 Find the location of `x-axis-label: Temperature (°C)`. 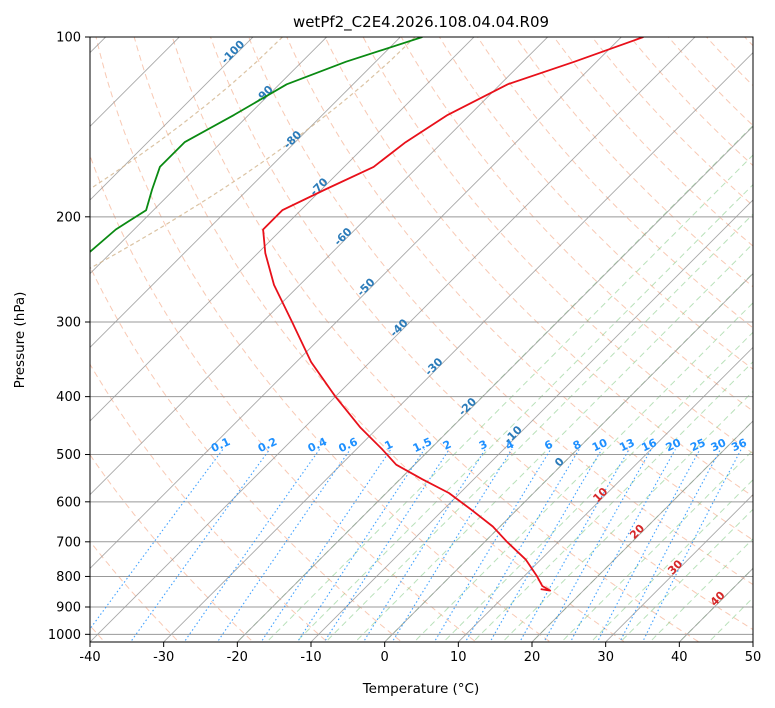

x-axis-label: Temperature (°C) is located at coordinates (421, 689).